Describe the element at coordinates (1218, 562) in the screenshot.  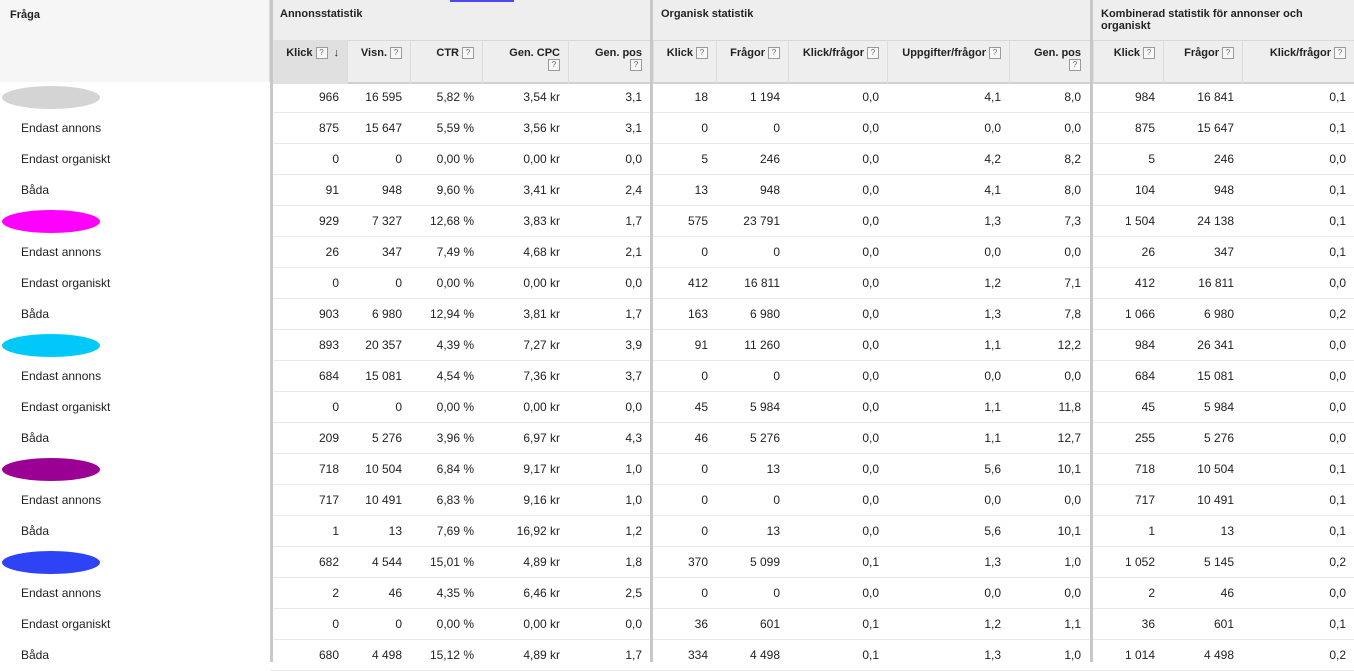
I see `table-cell: 5 145` at that location.